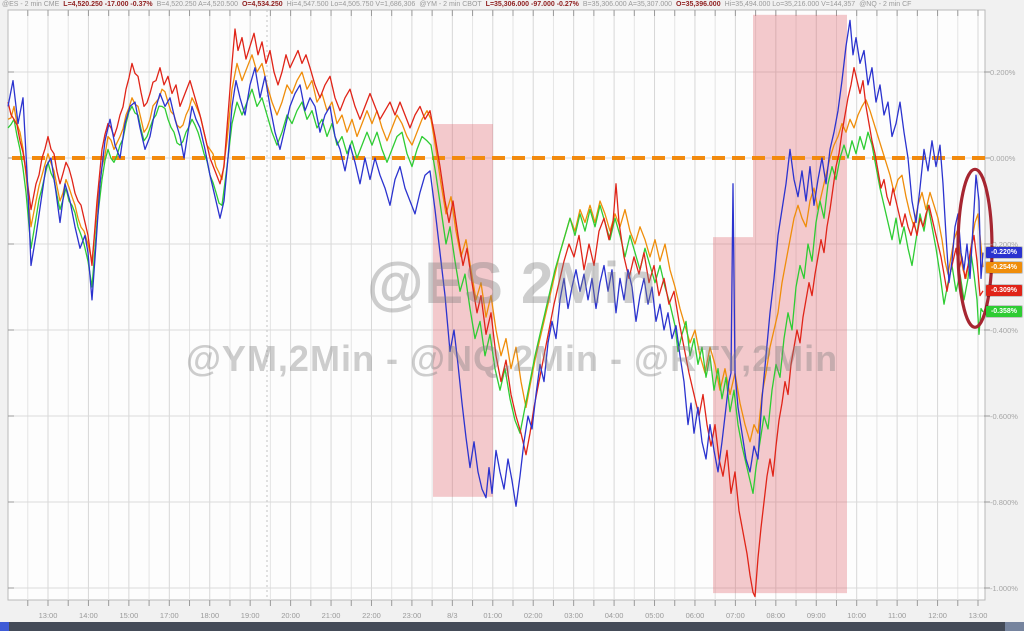 The width and height of the screenshot is (1024, 631). I want to click on y-axis-label: -0.400%, so click(1004, 330).